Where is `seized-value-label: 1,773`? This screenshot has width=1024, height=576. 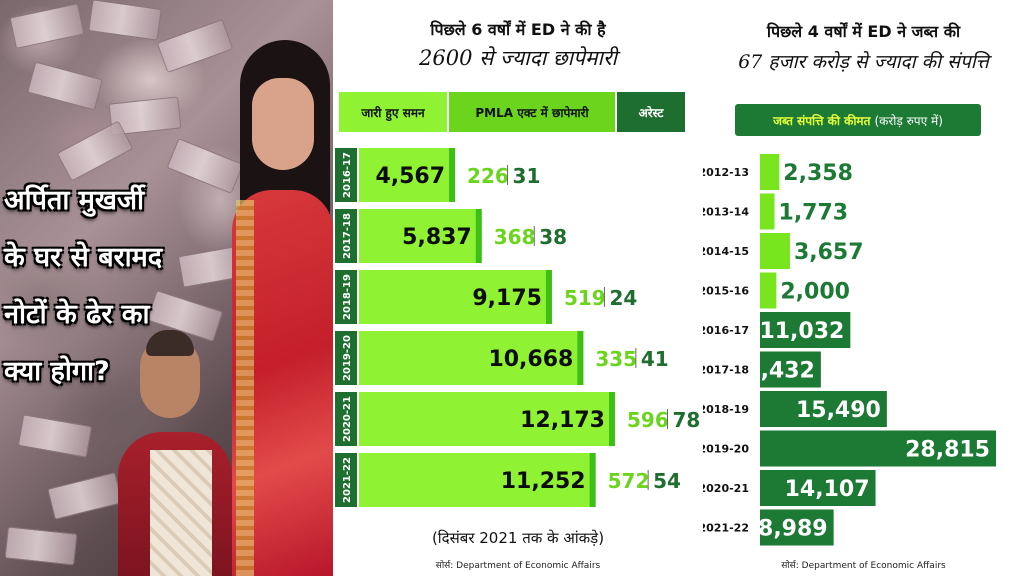 seized-value-label: 1,773 is located at coordinates (814, 213).